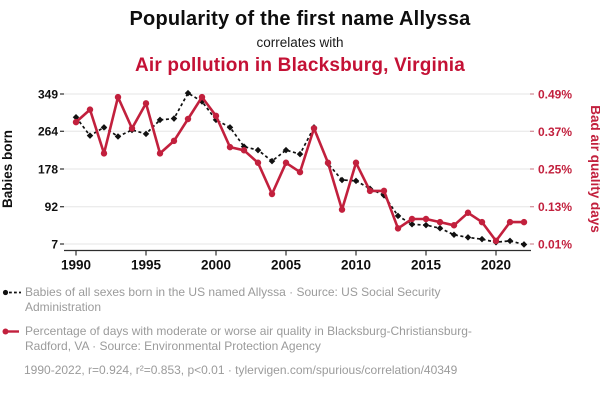 This screenshot has width=600, height=408. What do you see at coordinates (11, 292) in the screenshot?
I see `legend-marker-dashed-icon` at bounding box center [11, 292].